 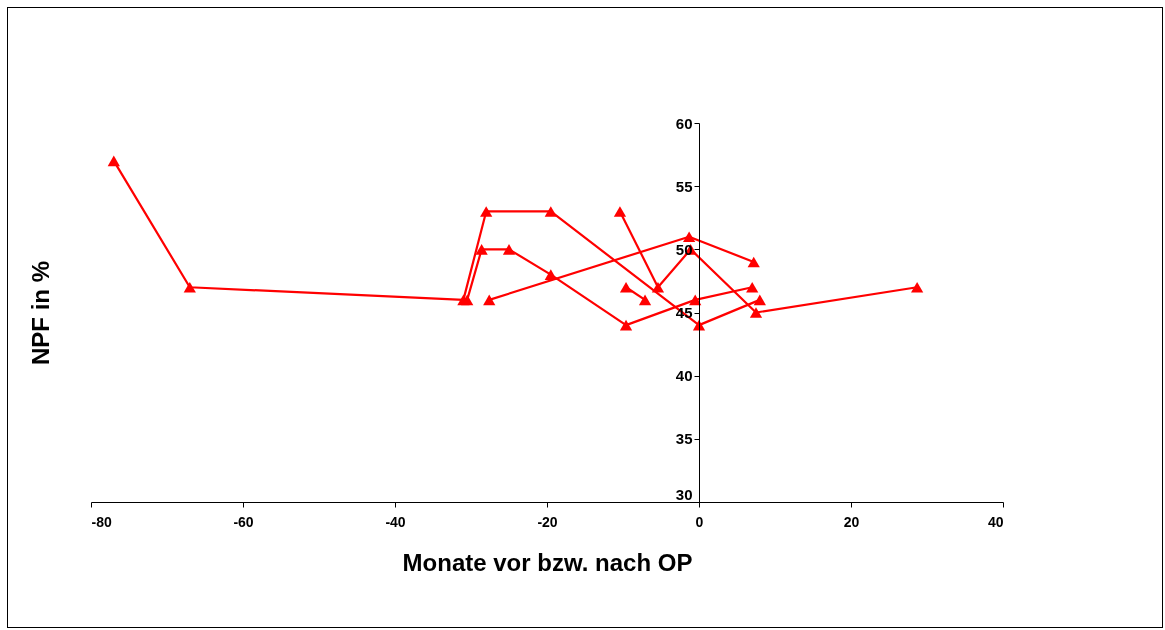 What do you see at coordinates (684, 186) in the screenshot?
I see `y-tick-label: 55` at bounding box center [684, 186].